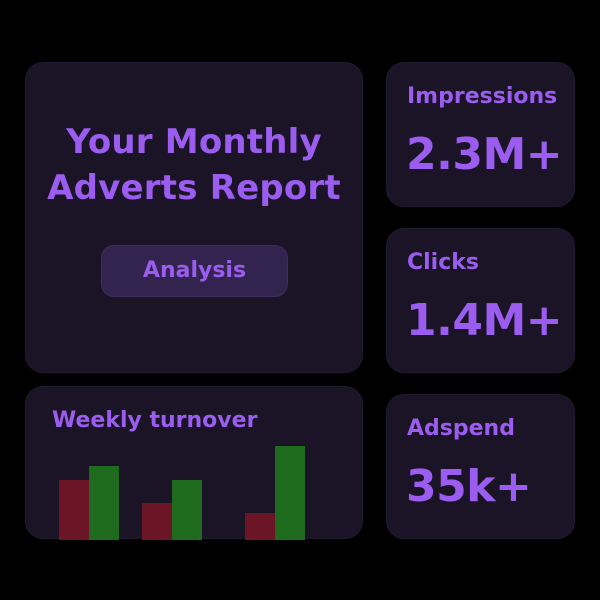 The image size is (600, 600). What do you see at coordinates (187, 510) in the screenshot?
I see `turnover-bar-s2-c2` at bounding box center [187, 510].